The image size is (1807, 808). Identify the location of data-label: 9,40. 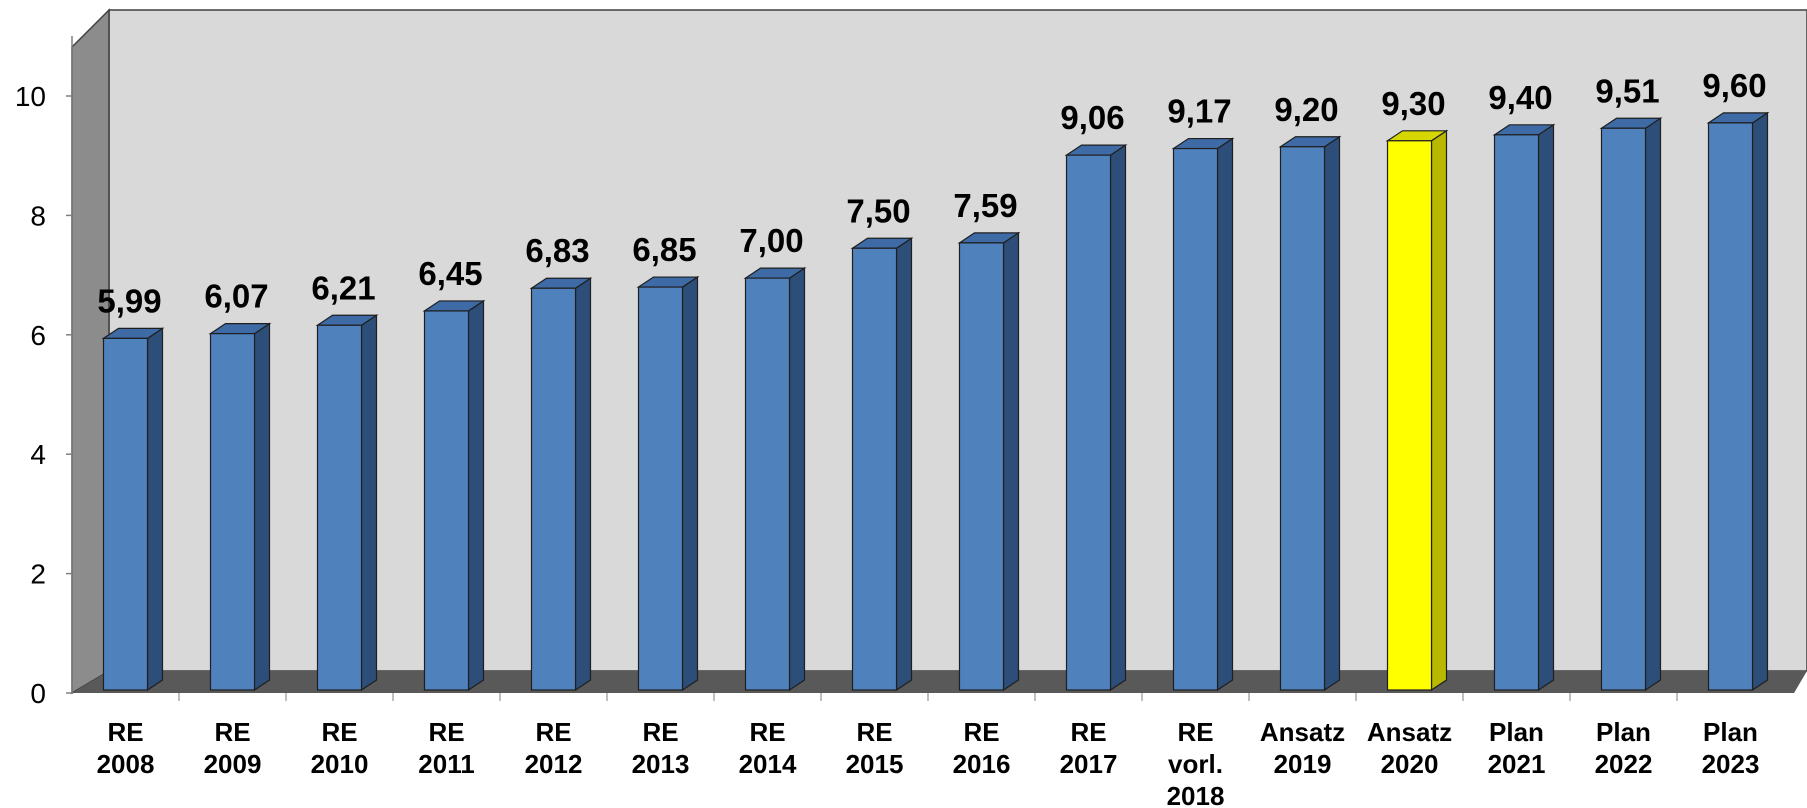
(1520, 97).